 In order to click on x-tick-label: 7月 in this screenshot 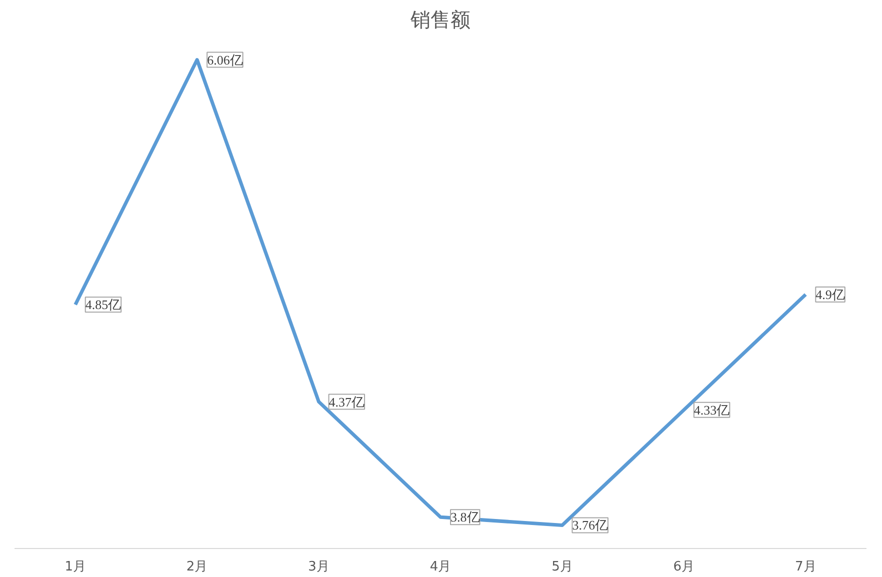, I will do `click(805, 567)`.